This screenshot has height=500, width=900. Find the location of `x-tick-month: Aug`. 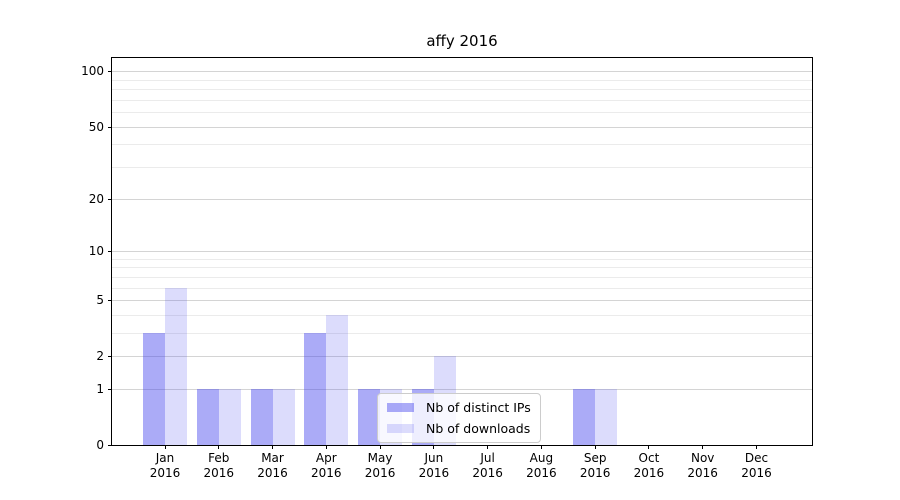

x-tick-month: Aug is located at coordinates (541, 458).